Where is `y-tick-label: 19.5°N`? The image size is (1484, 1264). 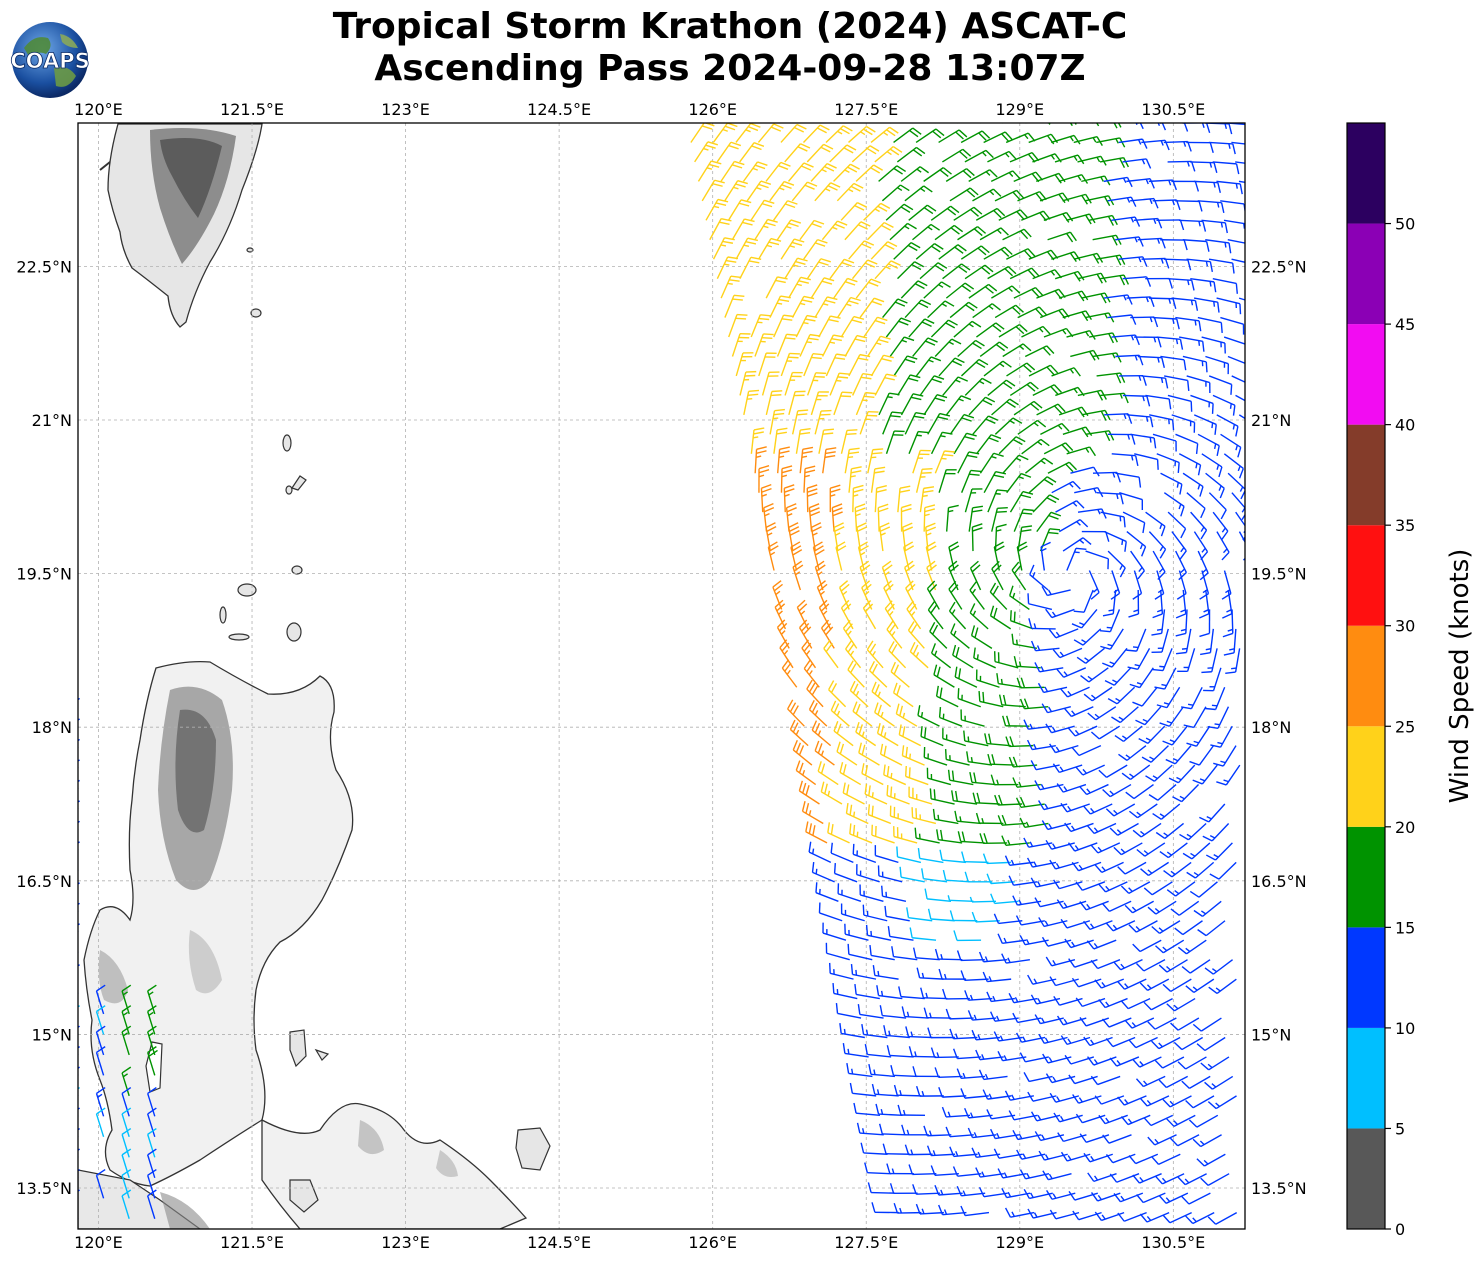 y-tick-label: 19.5°N is located at coordinates (1279, 574).